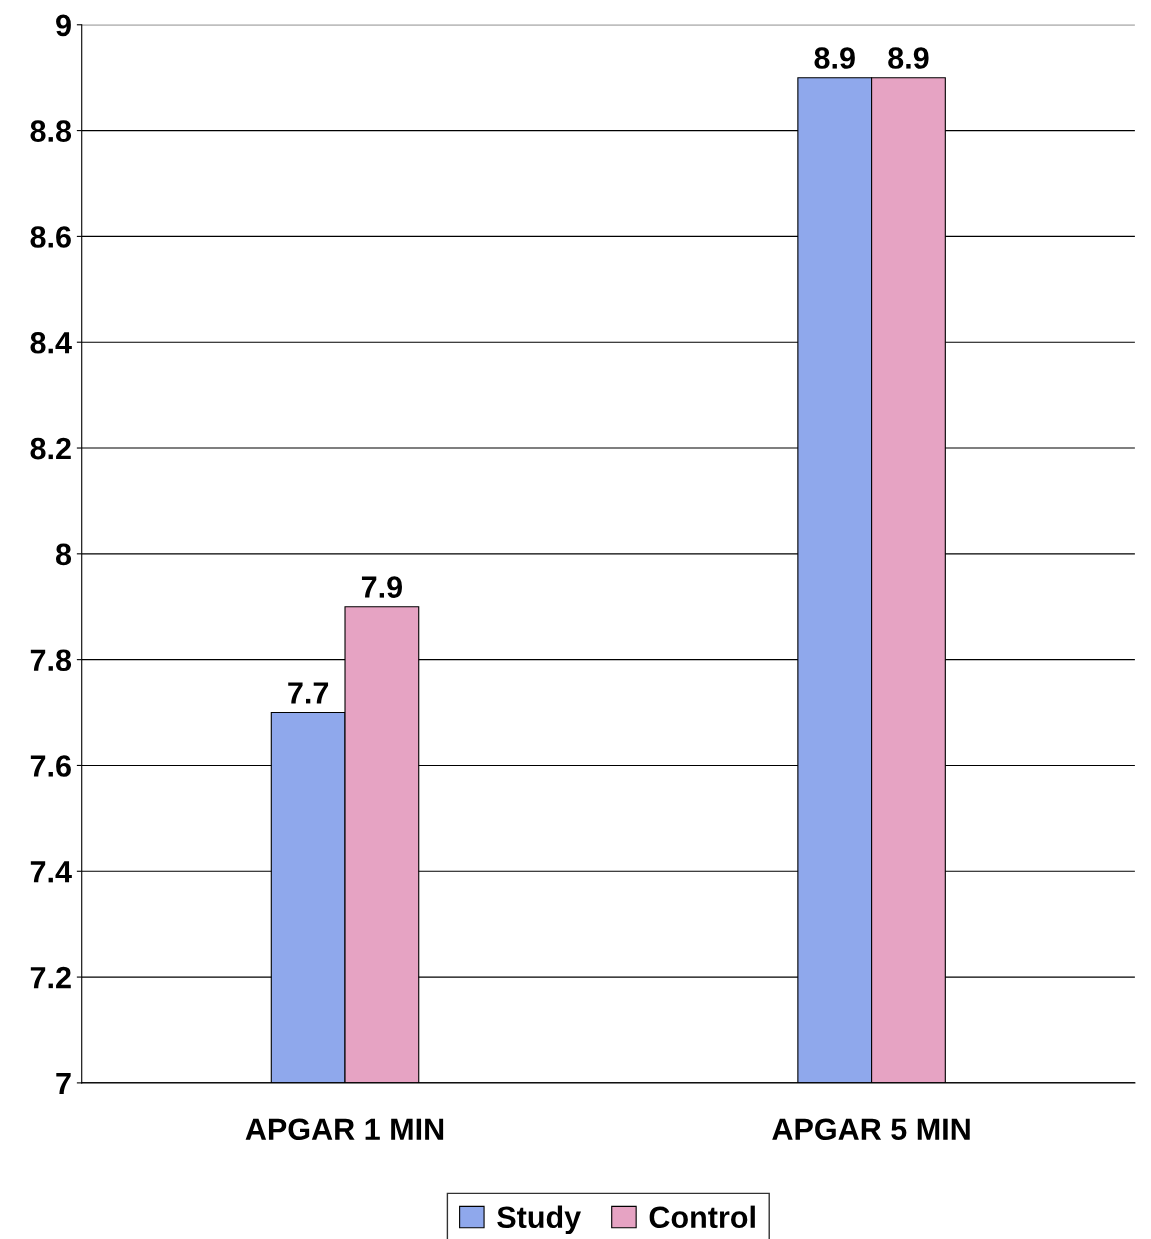 The height and width of the screenshot is (1239, 1151). I want to click on x-tick-label: APGAR 5 MIN, so click(871, 1129).